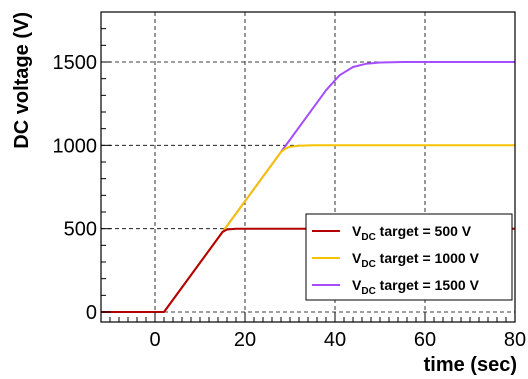  I want to click on legend-box, so click(409, 257).